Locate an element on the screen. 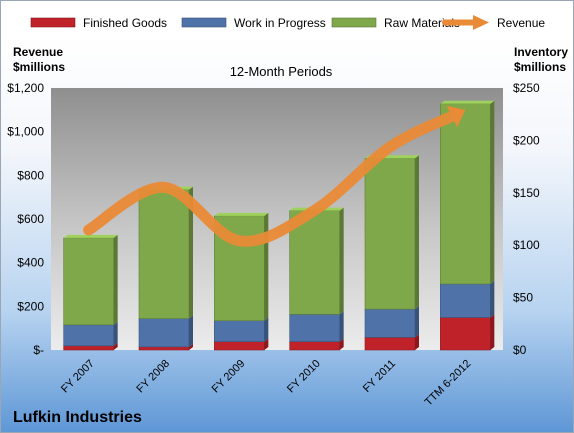 The image size is (574, 433). x-tick-label: TTM 6-2012 is located at coordinates (448, 383).